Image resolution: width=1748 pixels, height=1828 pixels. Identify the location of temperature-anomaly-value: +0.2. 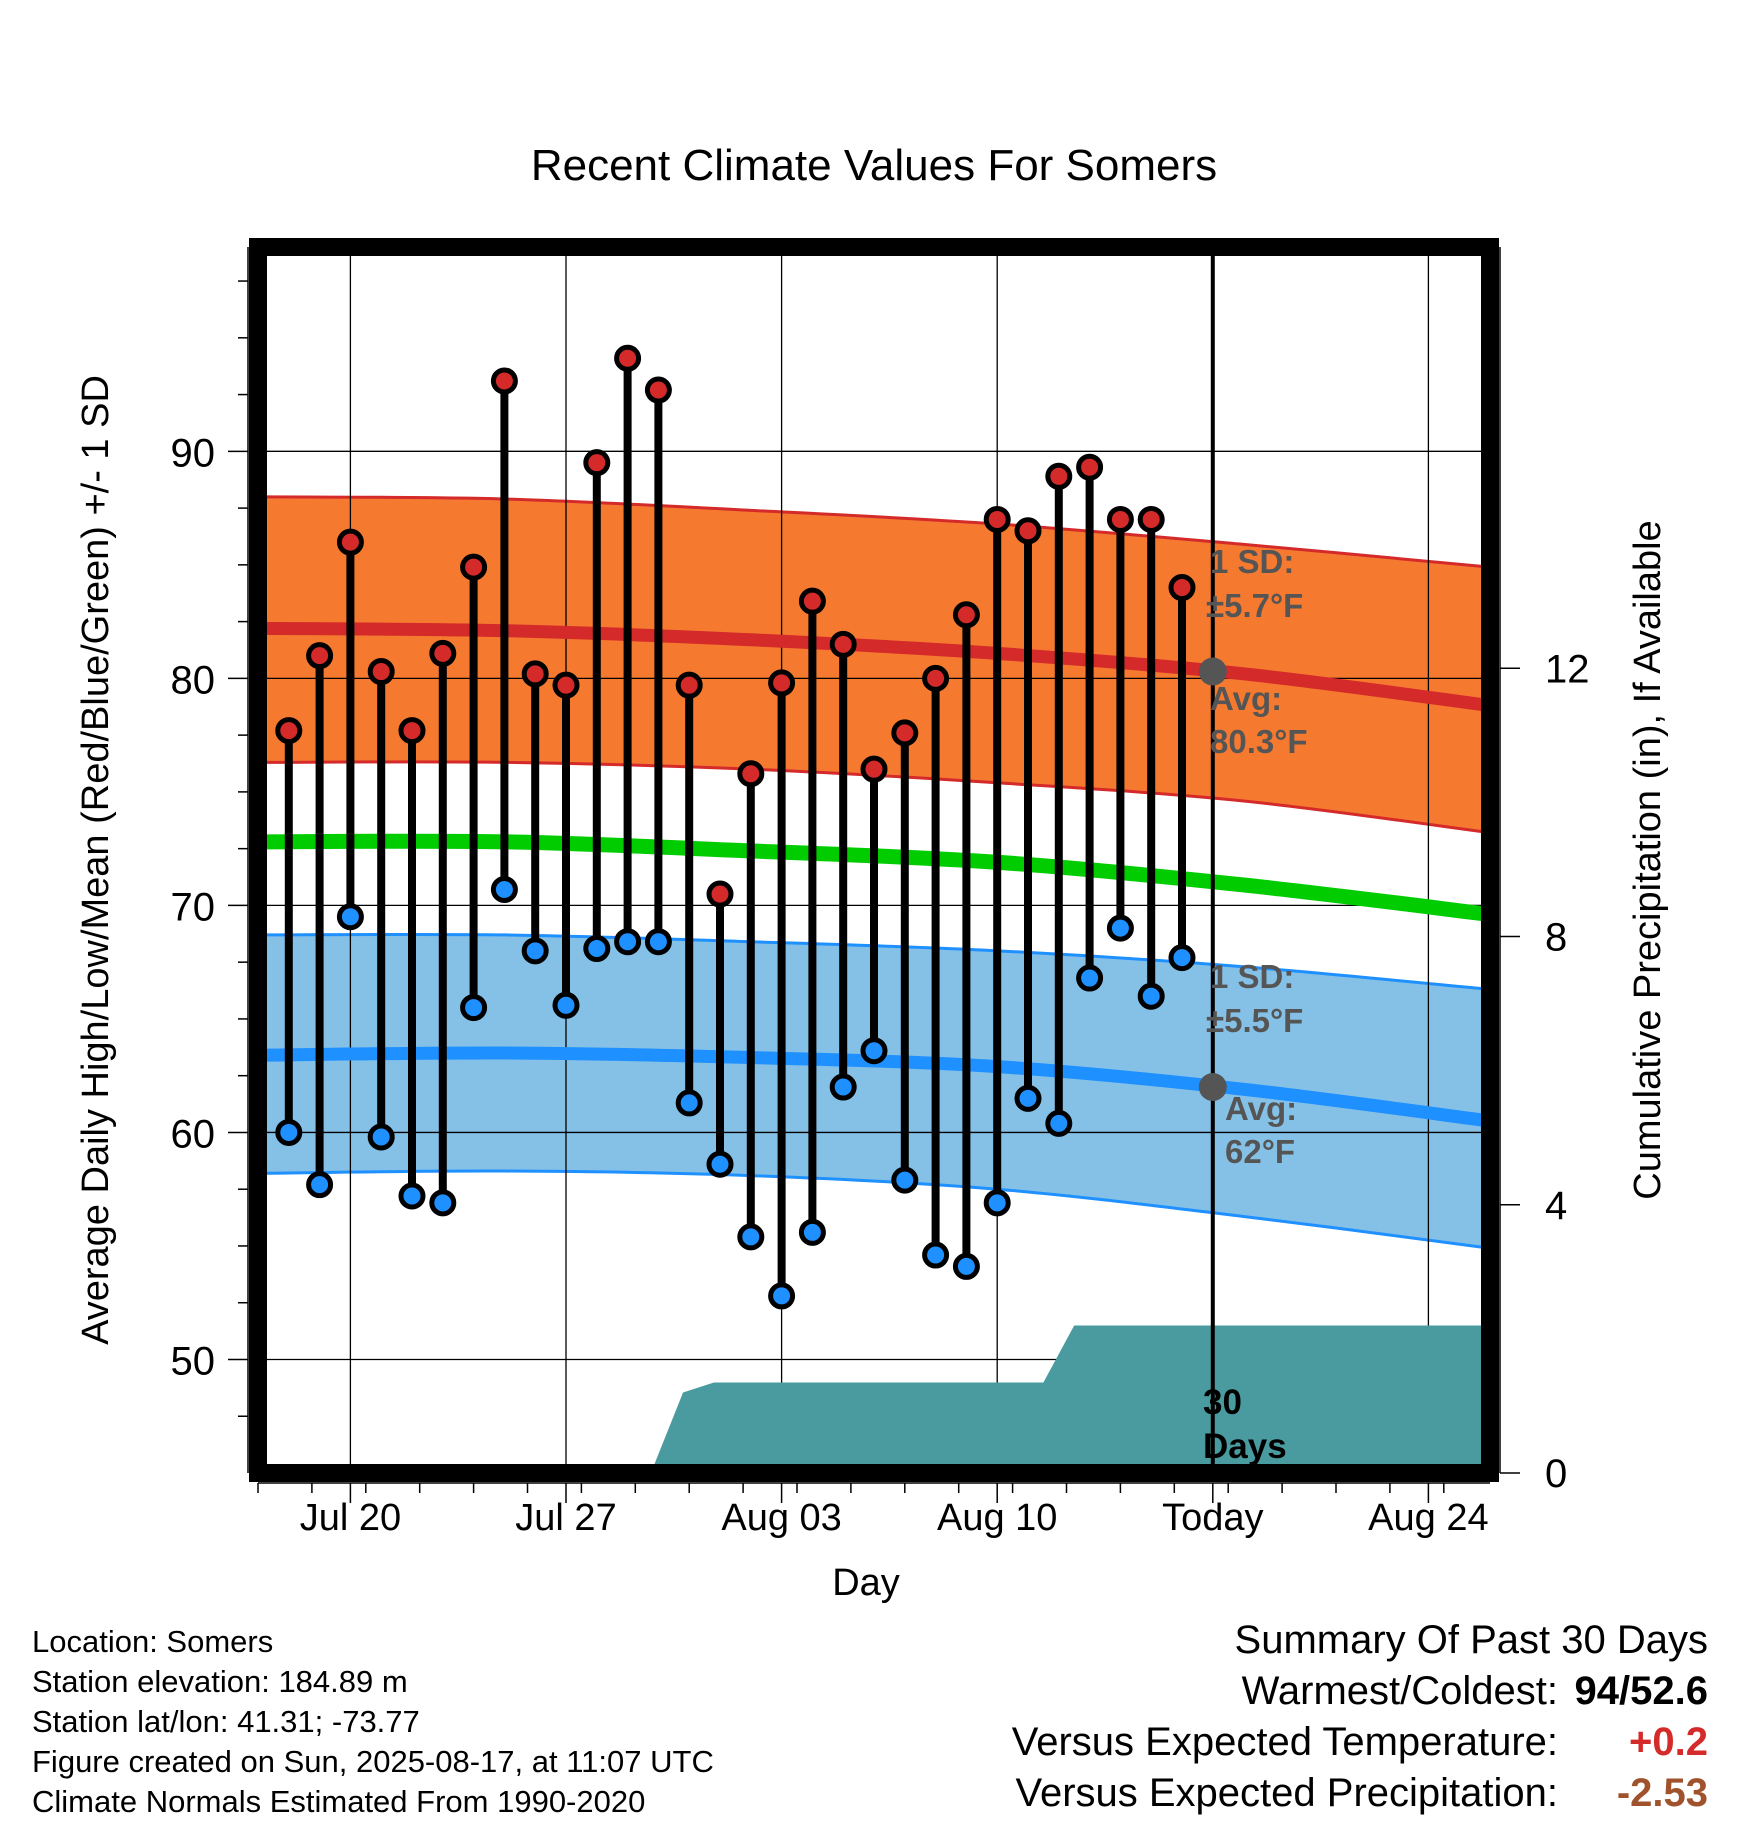
(1668, 1742).